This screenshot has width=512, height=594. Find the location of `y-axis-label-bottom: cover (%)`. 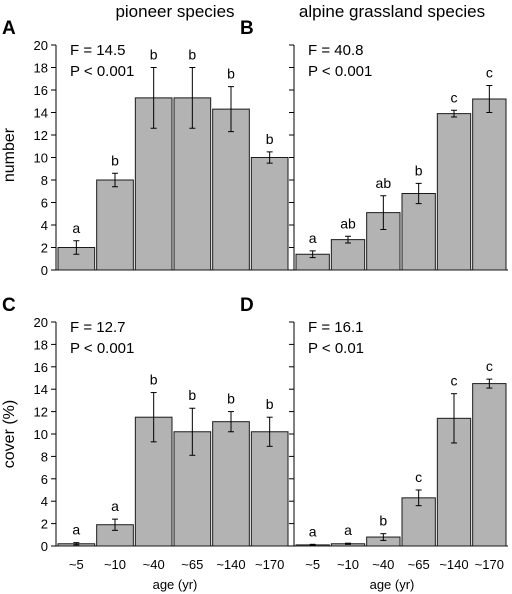

y-axis-label-bottom: cover (%) is located at coordinates (9, 434).